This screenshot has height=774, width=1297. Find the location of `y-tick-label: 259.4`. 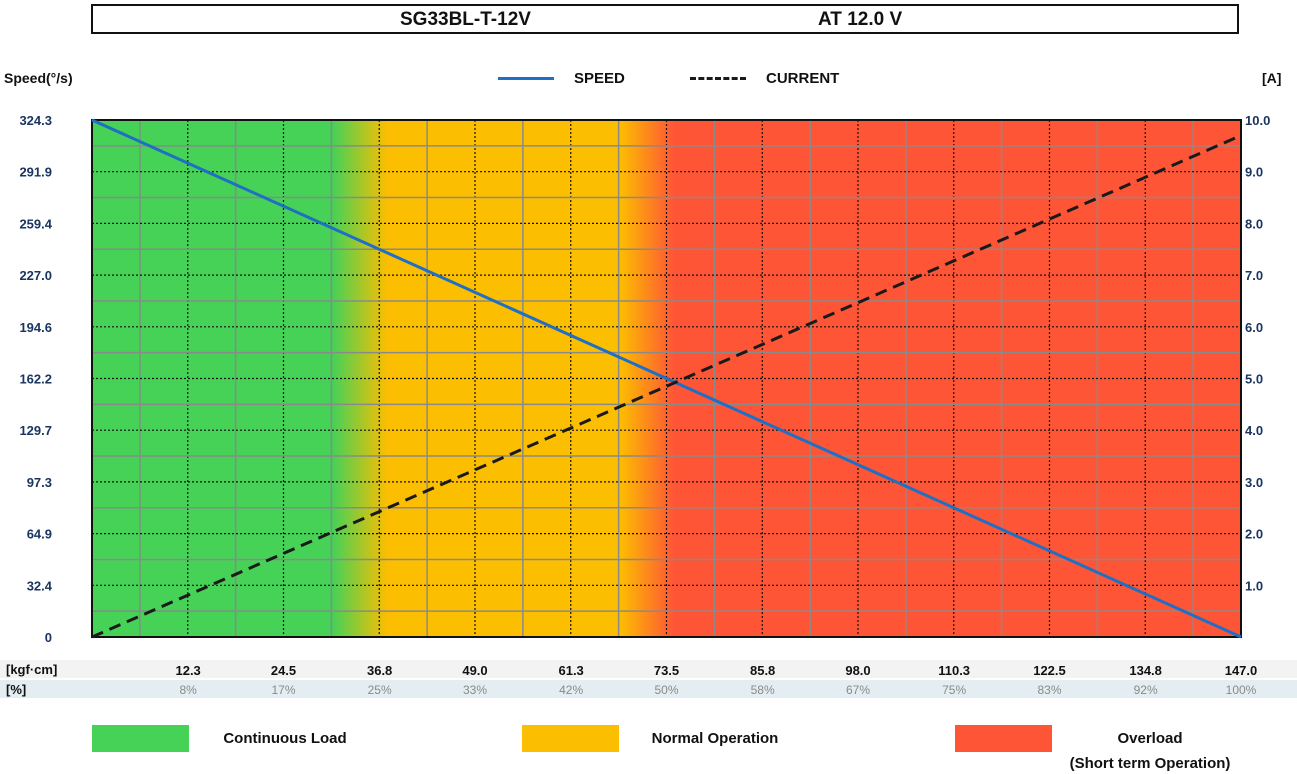

y-tick-label: 259.4 is located at coordinates (35, 223).